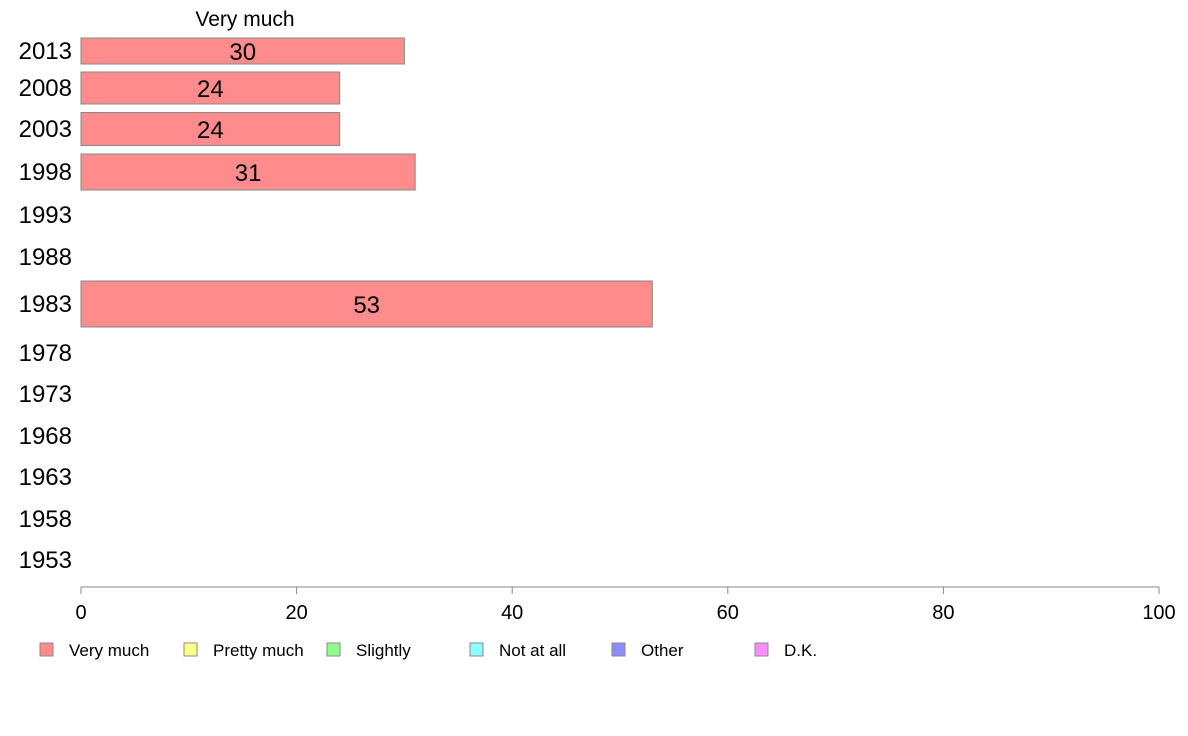 This screenshot has width=1188, height=736. I want to click on bar-1998-very-much, so click(248, 172).